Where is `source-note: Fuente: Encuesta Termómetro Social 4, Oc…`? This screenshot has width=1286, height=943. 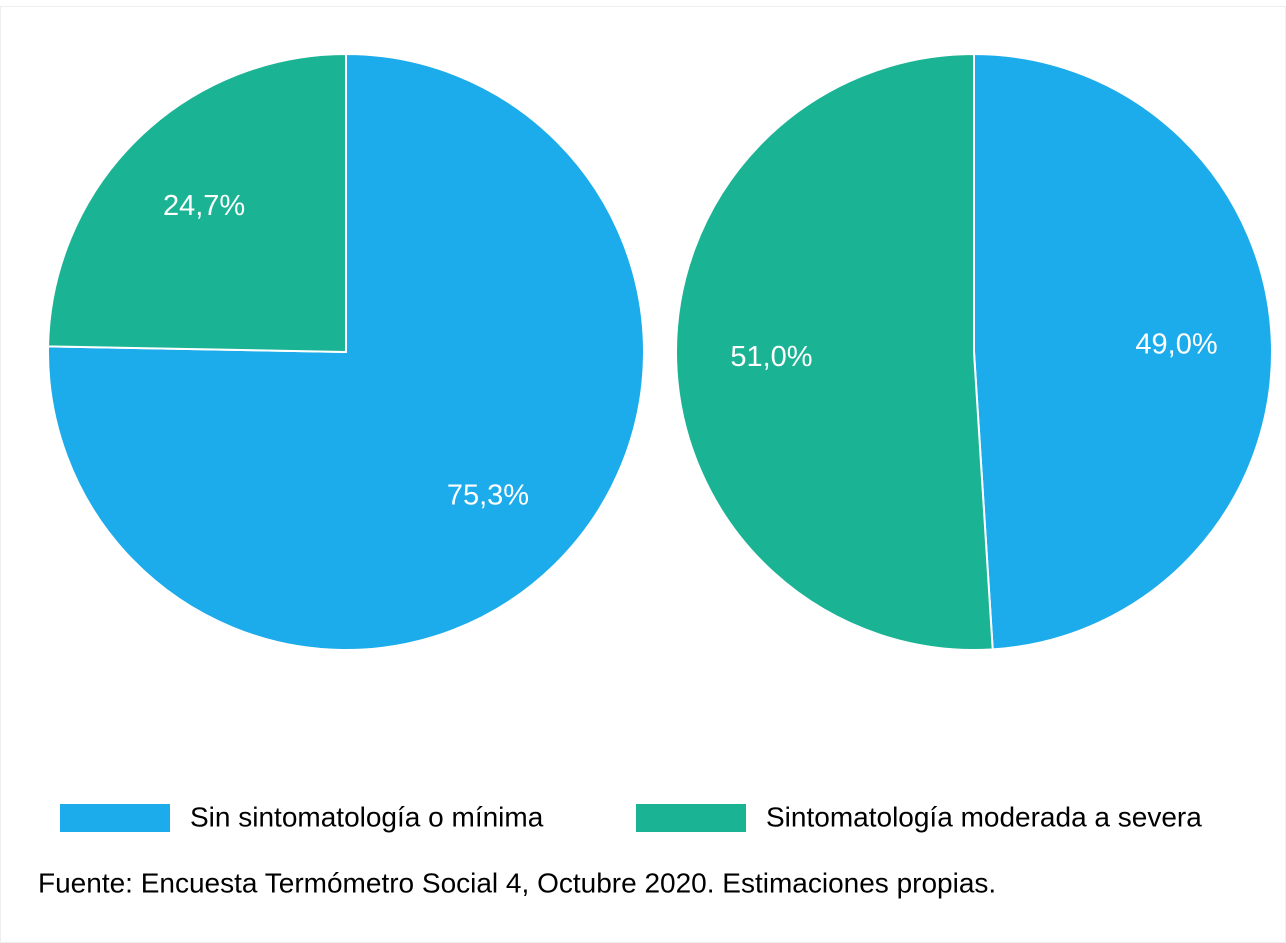
source-note: Fuente: Encuesta Termómetro Social 4, Oc… is located at coordinates (517, 882).